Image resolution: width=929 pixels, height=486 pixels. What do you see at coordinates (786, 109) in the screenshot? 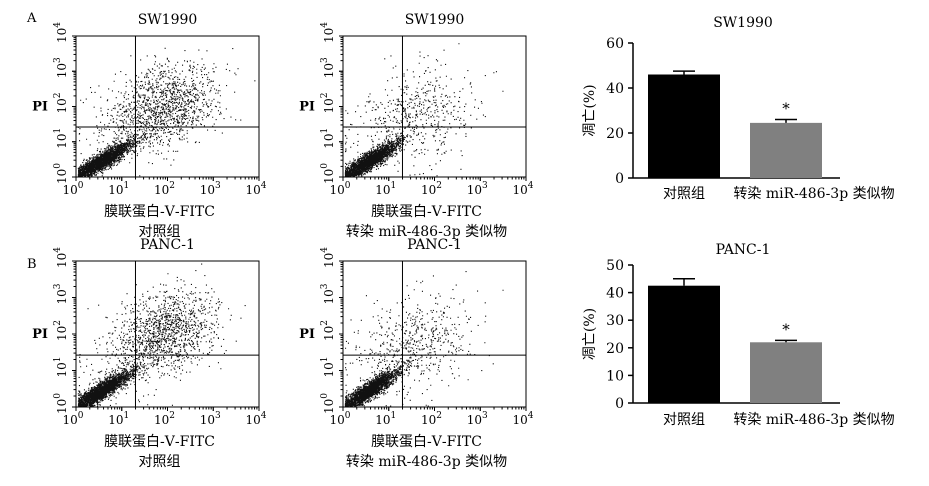
I see `significance-marker: *` at bounding box center [786, 109].